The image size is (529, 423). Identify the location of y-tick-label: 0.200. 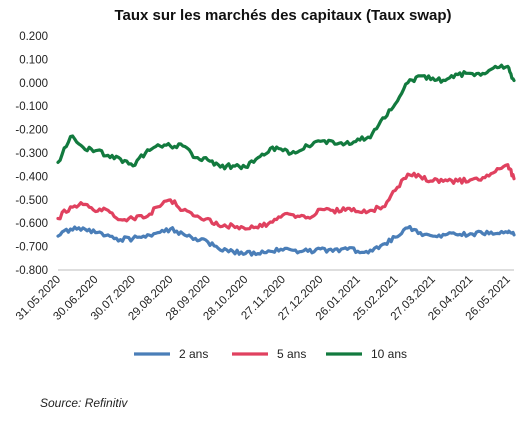
(33, 37).